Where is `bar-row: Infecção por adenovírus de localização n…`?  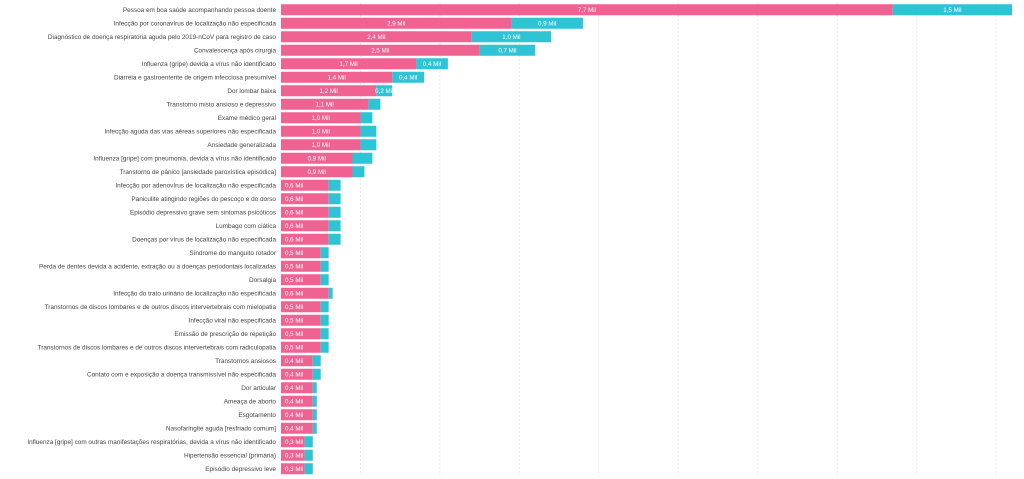 bar-row: Infecção por adenovírus de localização n… is located at coordinates (228, 185).